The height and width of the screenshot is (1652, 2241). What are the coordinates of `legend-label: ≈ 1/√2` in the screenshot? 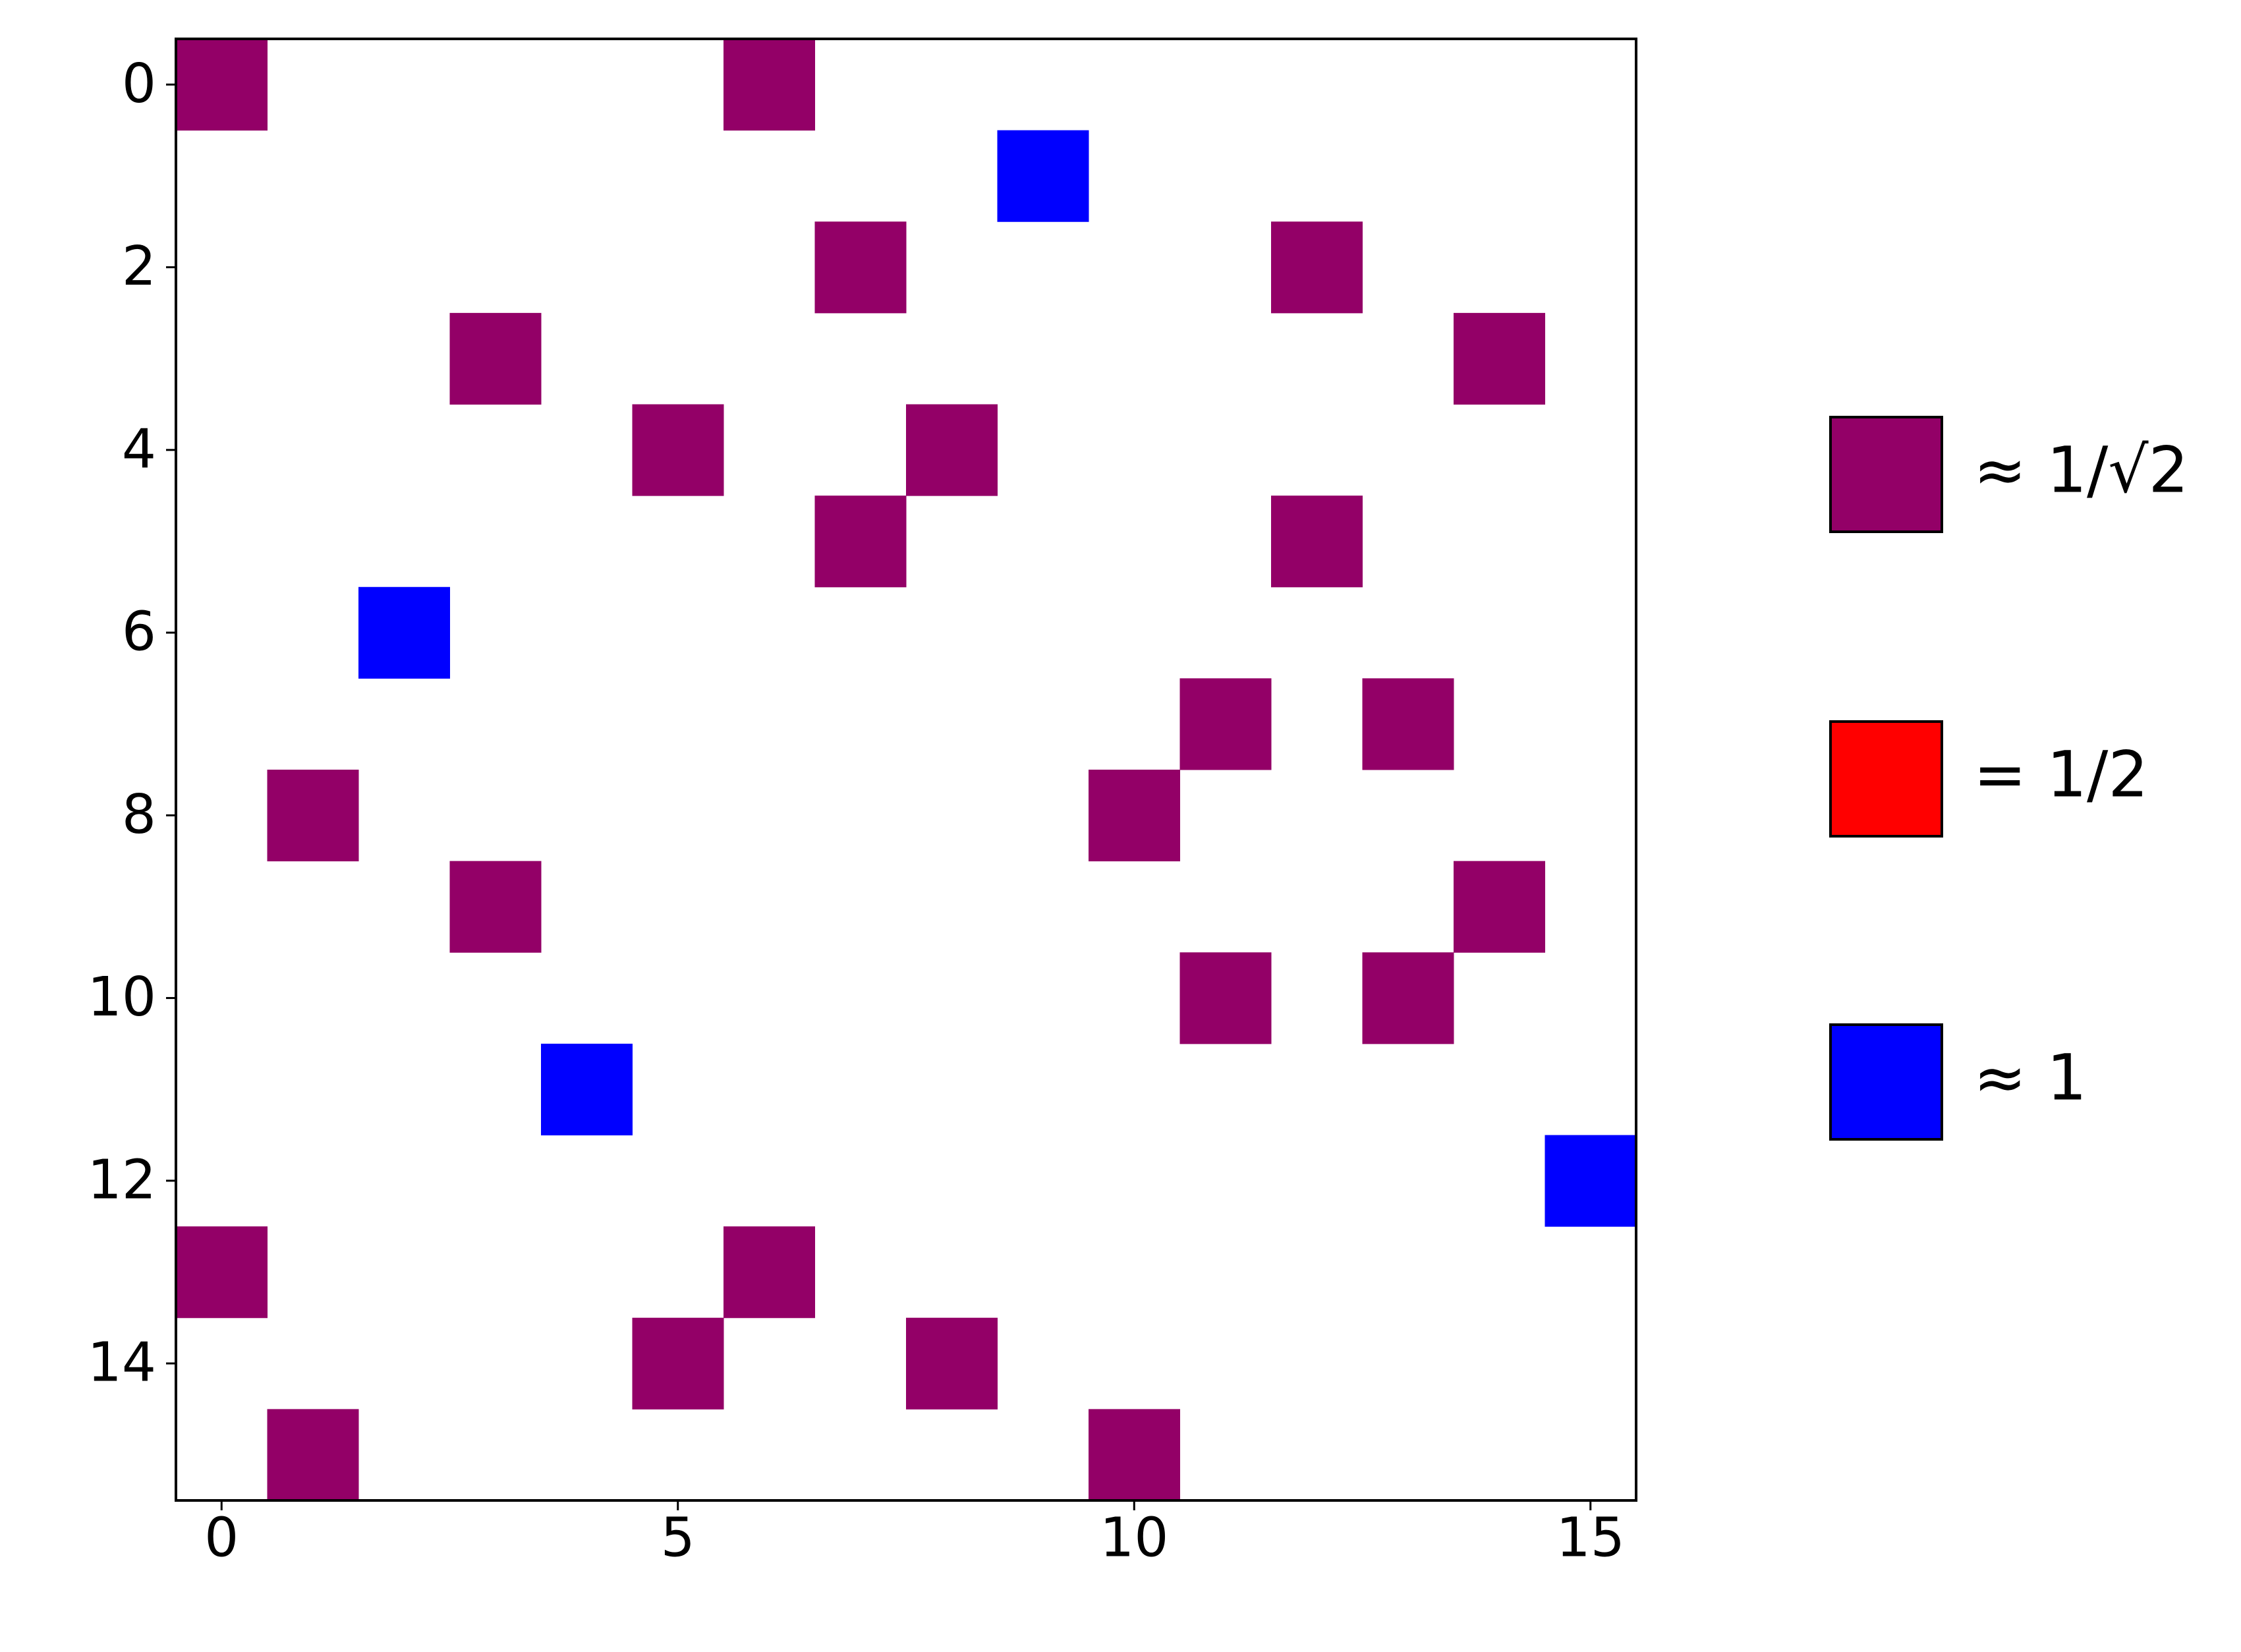 It's located at (2081, 470).